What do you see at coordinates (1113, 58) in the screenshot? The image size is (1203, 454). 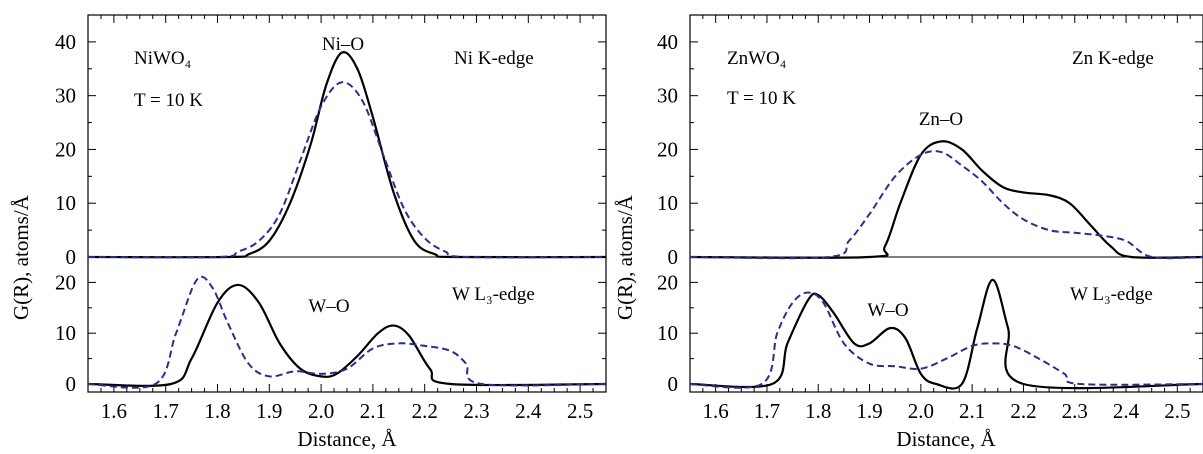 I see `edge-label-top: Zn K-edge` at bounding box center [1113, 58].